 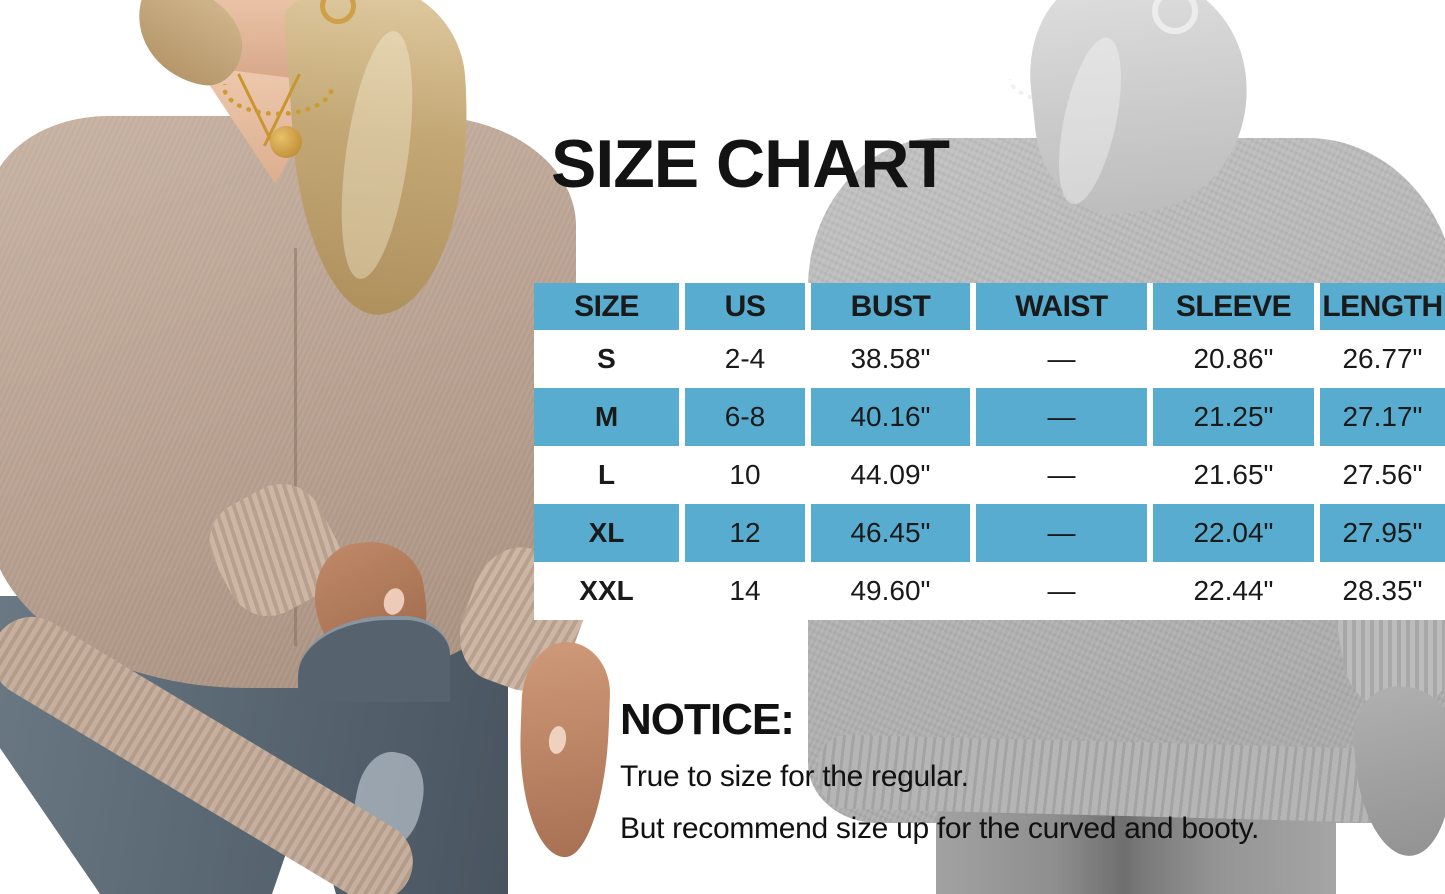 What do you see at coordinates (1061, 590) in the screenshot?
I see `cell-xxl-waist: —` at bounding box center [1061, 590].